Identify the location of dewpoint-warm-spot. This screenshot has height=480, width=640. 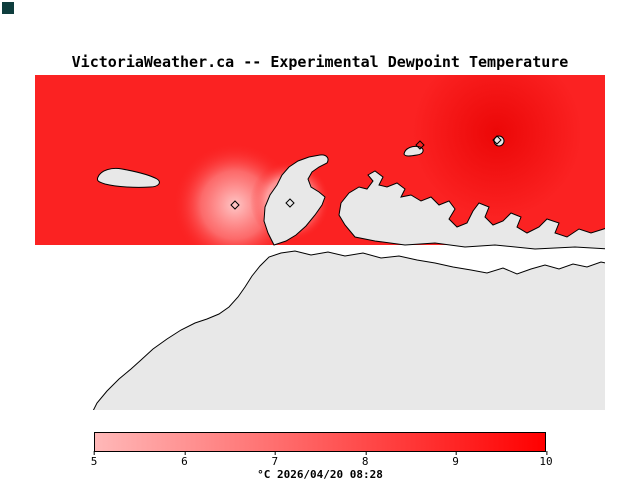
(497, 146).